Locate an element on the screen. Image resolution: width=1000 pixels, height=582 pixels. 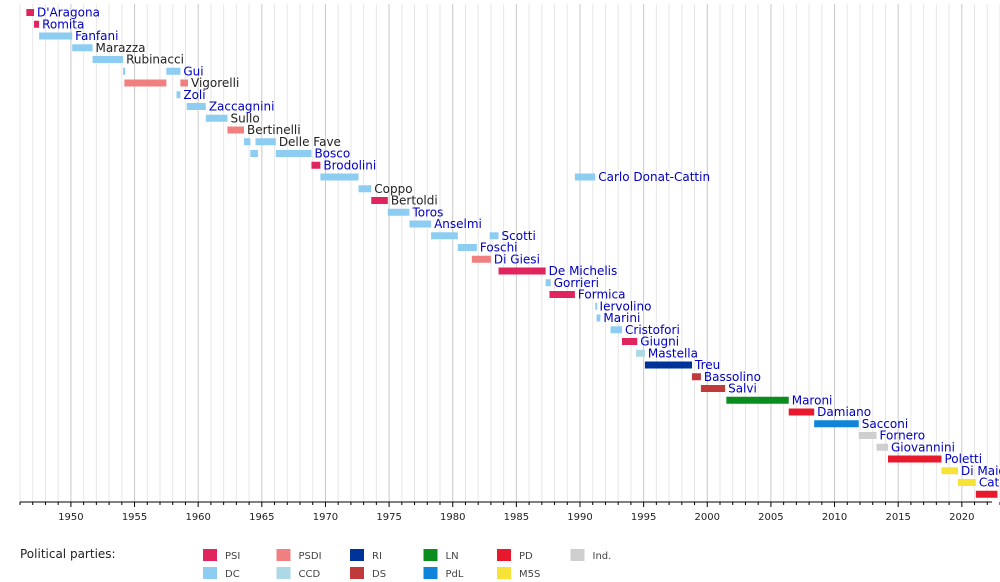
minister-name: Vigorelli is located at coordinates (215, 83).